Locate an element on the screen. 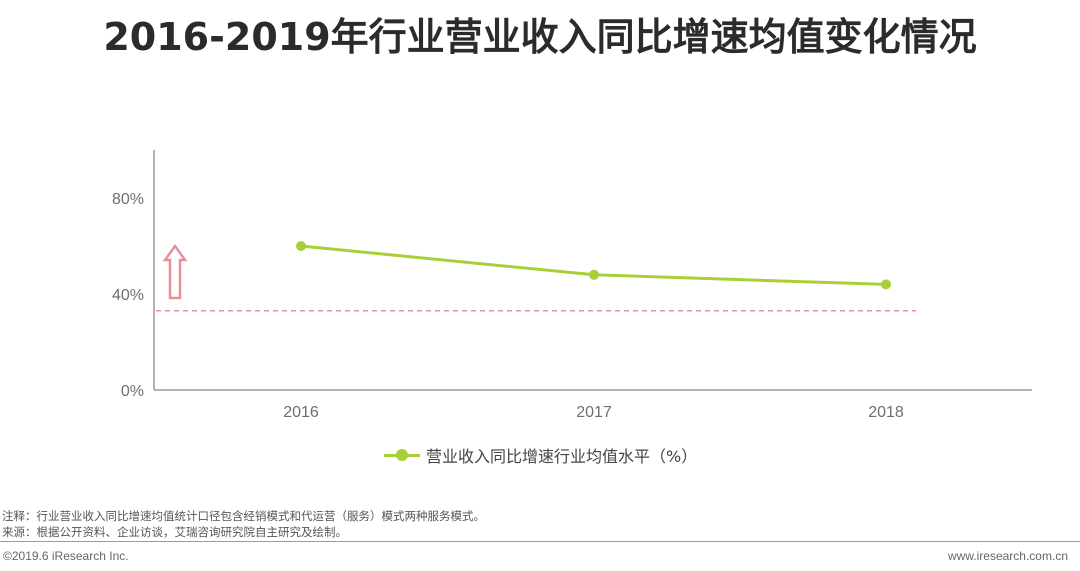  y-tick-label: 40% is located at coordinates (128, 295).